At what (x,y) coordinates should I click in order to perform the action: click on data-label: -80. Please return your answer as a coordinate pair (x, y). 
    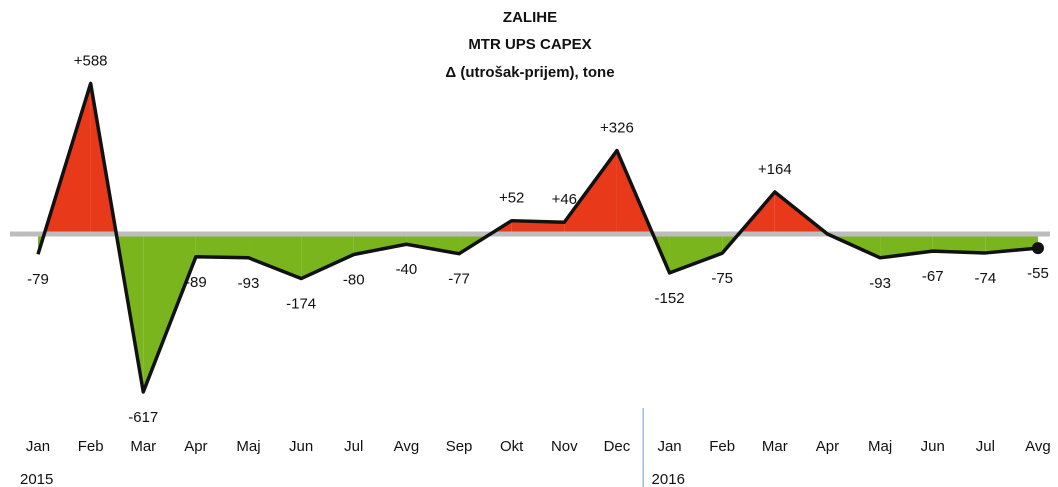
    Looking at the image, I should click on (354, 279).